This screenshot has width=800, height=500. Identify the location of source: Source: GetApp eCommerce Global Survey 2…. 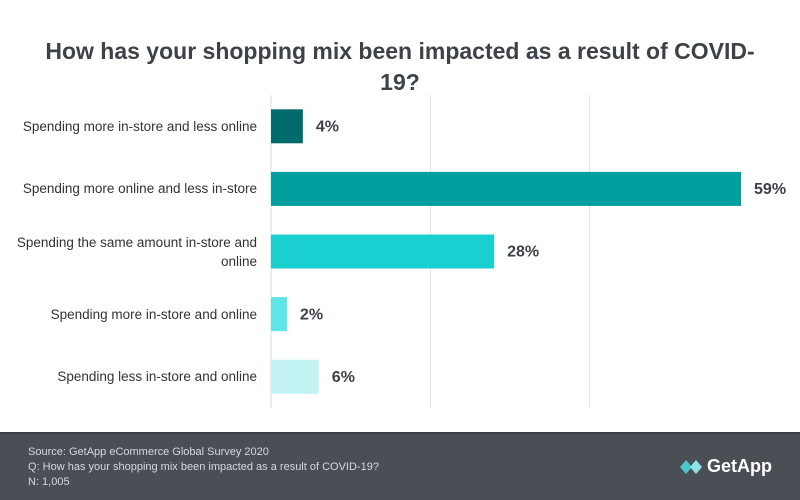
(148, 452).